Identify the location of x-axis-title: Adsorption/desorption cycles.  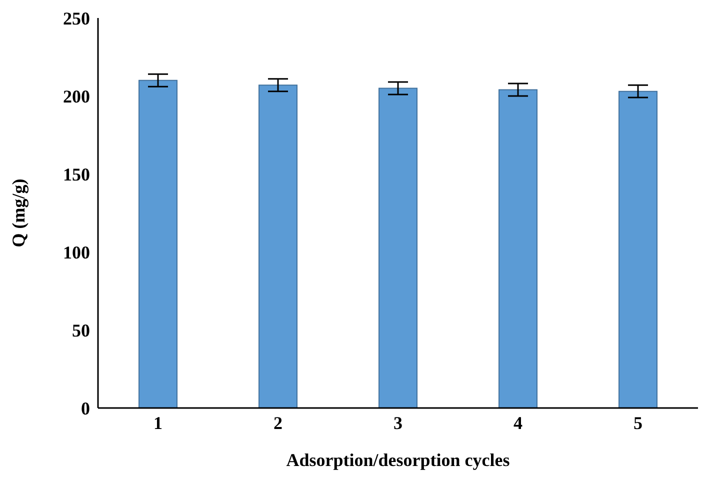
(398, 460).